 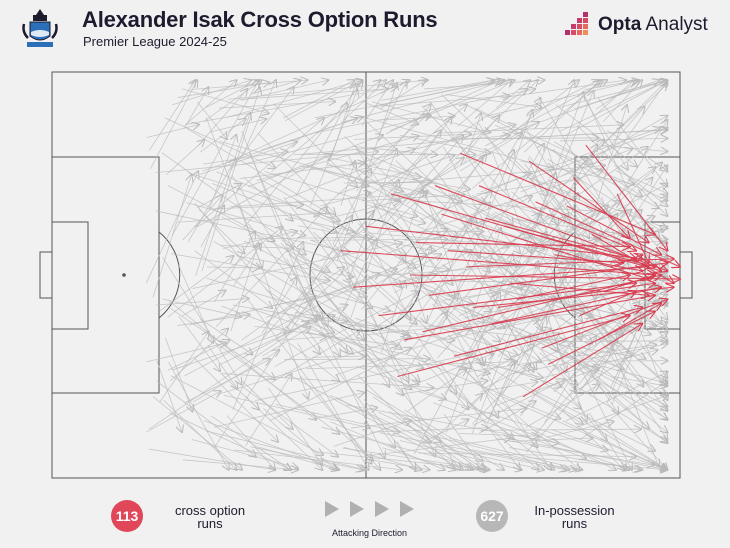 What do you see at coordinates (127, 516) in the screenshot?
I see `cross-option-count-badge: 113` at bounding box center [127, 516].